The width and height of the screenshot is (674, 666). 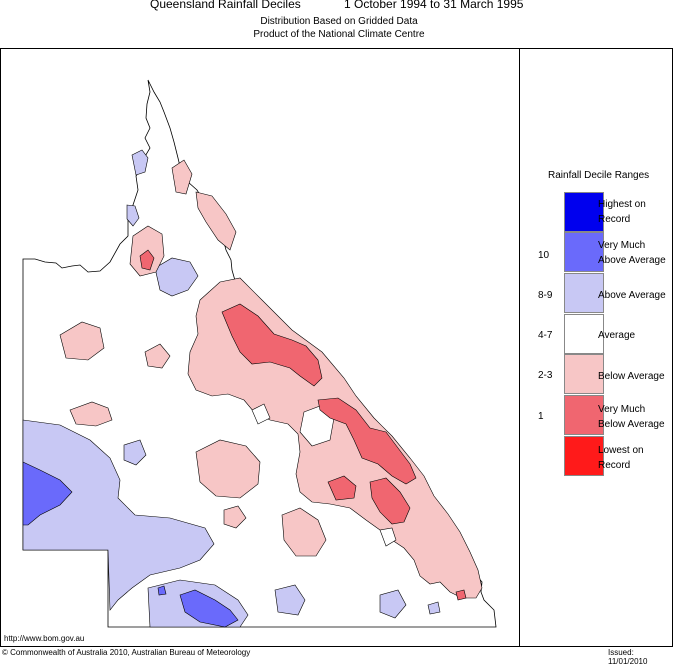 I want to click on very-much-below-average-cape, so click(x=147, y=260).